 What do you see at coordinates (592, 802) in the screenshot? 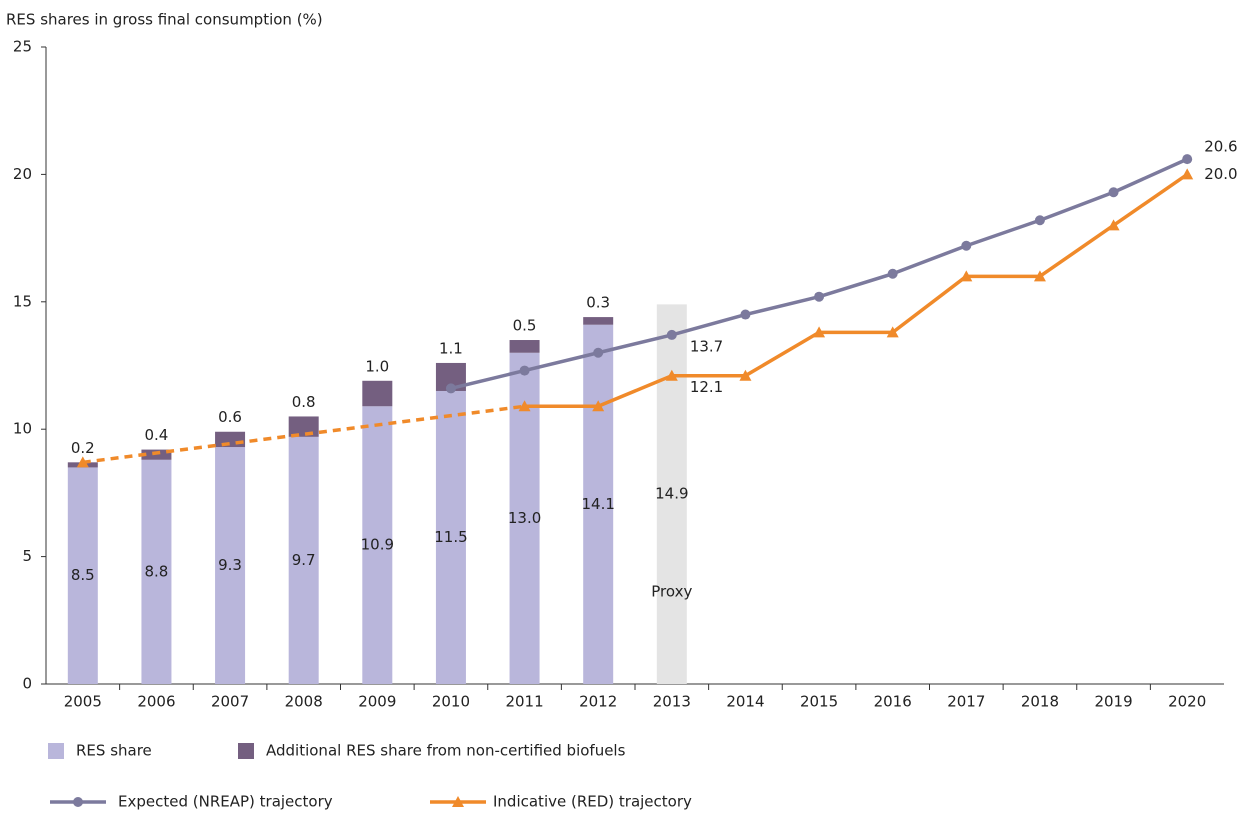
I see `legend-label: Indicative (RED) trajectory` at bounding box center [592, 802].